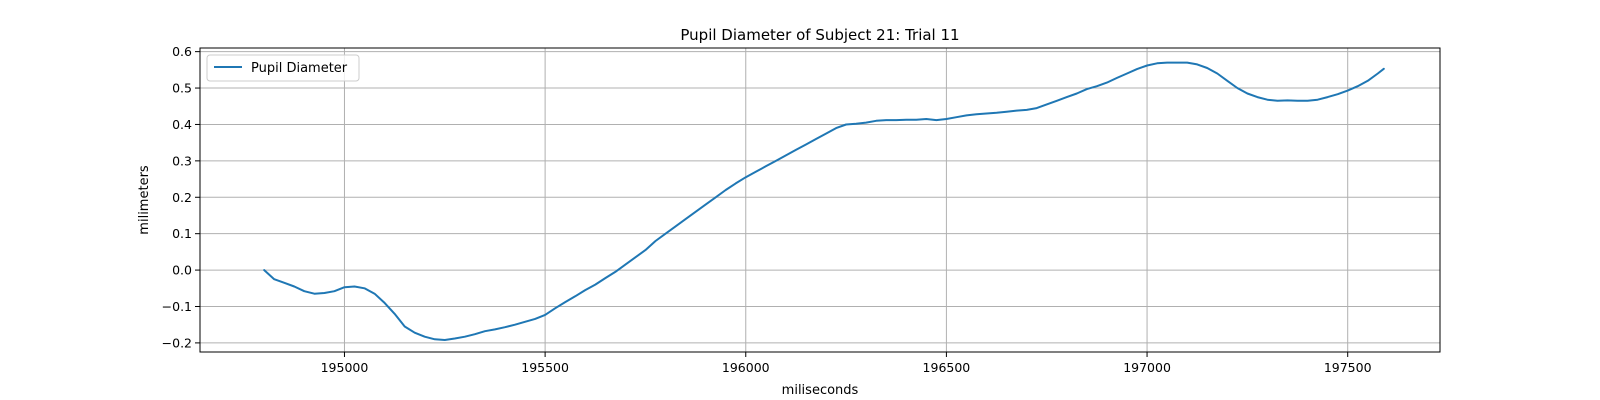 Image resolution: width=1600 pixels, height=400 pixels. What do you see at coordinates (819, 35) in the screenshot?
I see `chart-title: Pupil Diameter of Subject 21: Trial 11` at bounding box center [819, 35].